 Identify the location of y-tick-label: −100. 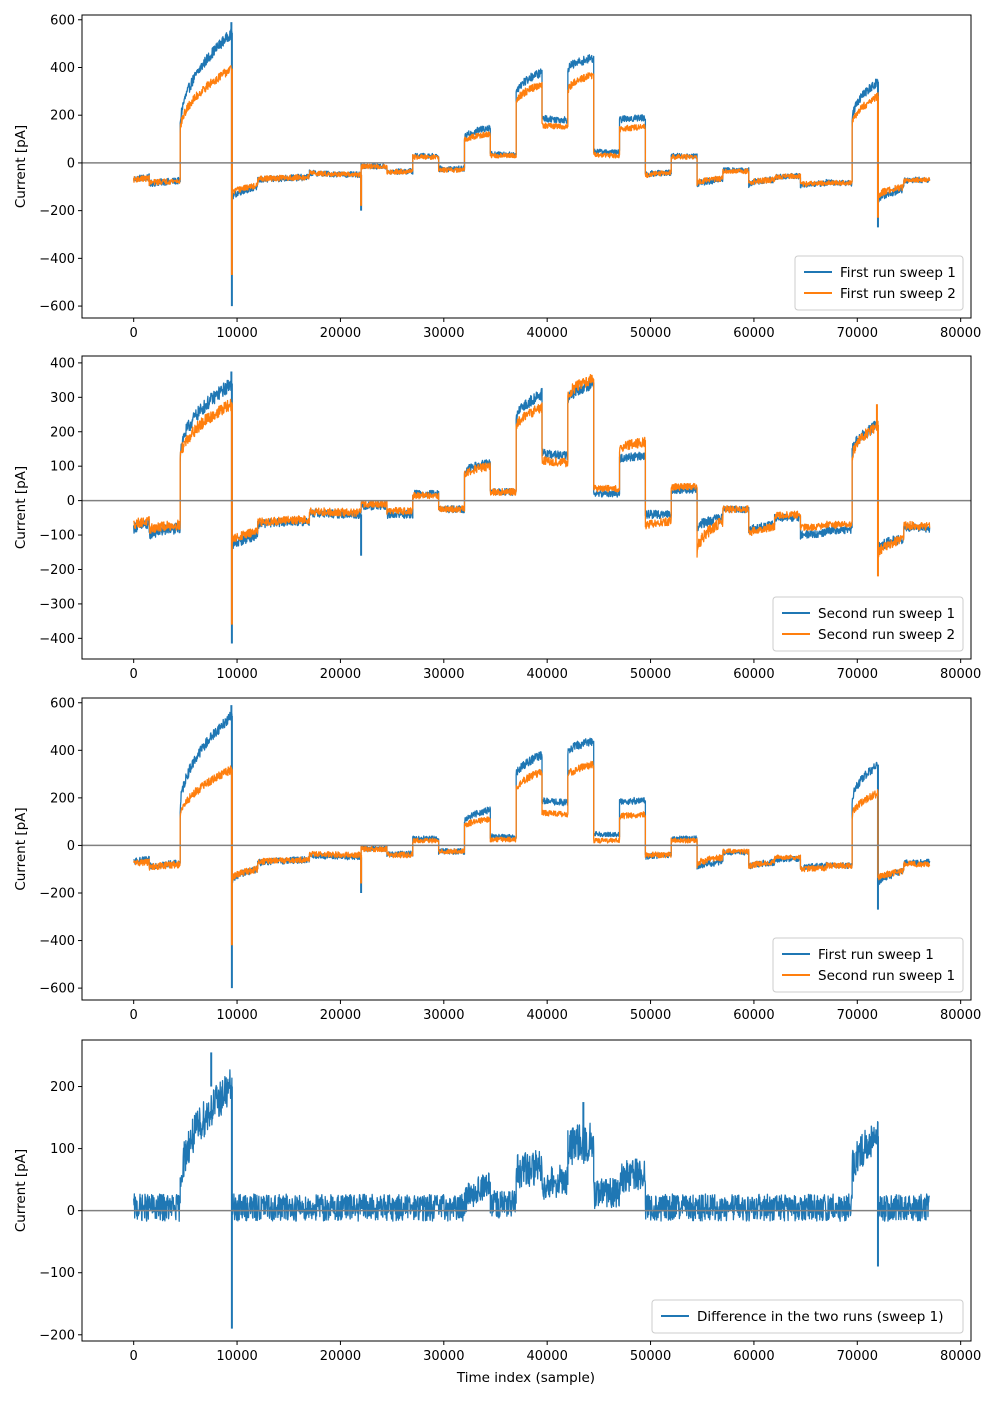
(57, 536).